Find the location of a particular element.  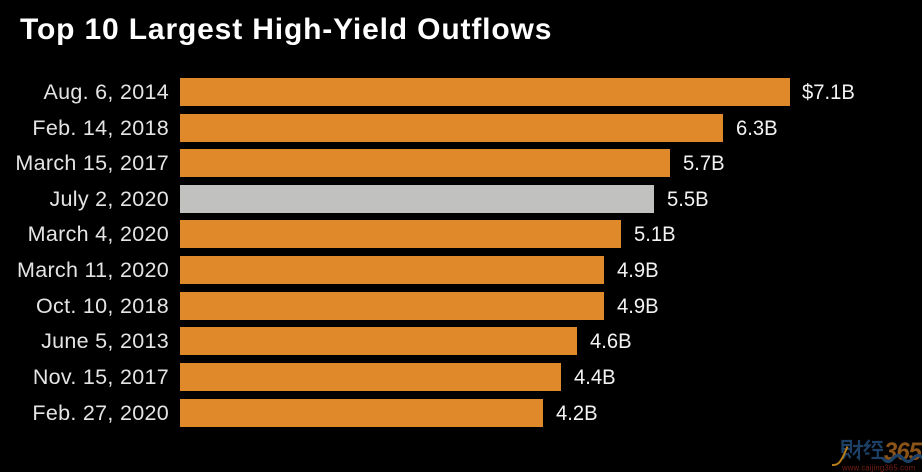

svg-text: www.caijing365.com is located at coordinates (878, 468).